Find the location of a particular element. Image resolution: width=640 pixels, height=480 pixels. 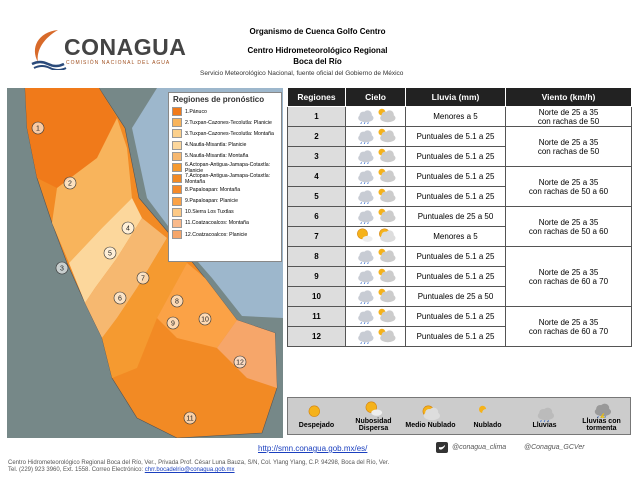

legend-item: 10.Sierra Los Tuxtlas is located at coordinates (225, 212).